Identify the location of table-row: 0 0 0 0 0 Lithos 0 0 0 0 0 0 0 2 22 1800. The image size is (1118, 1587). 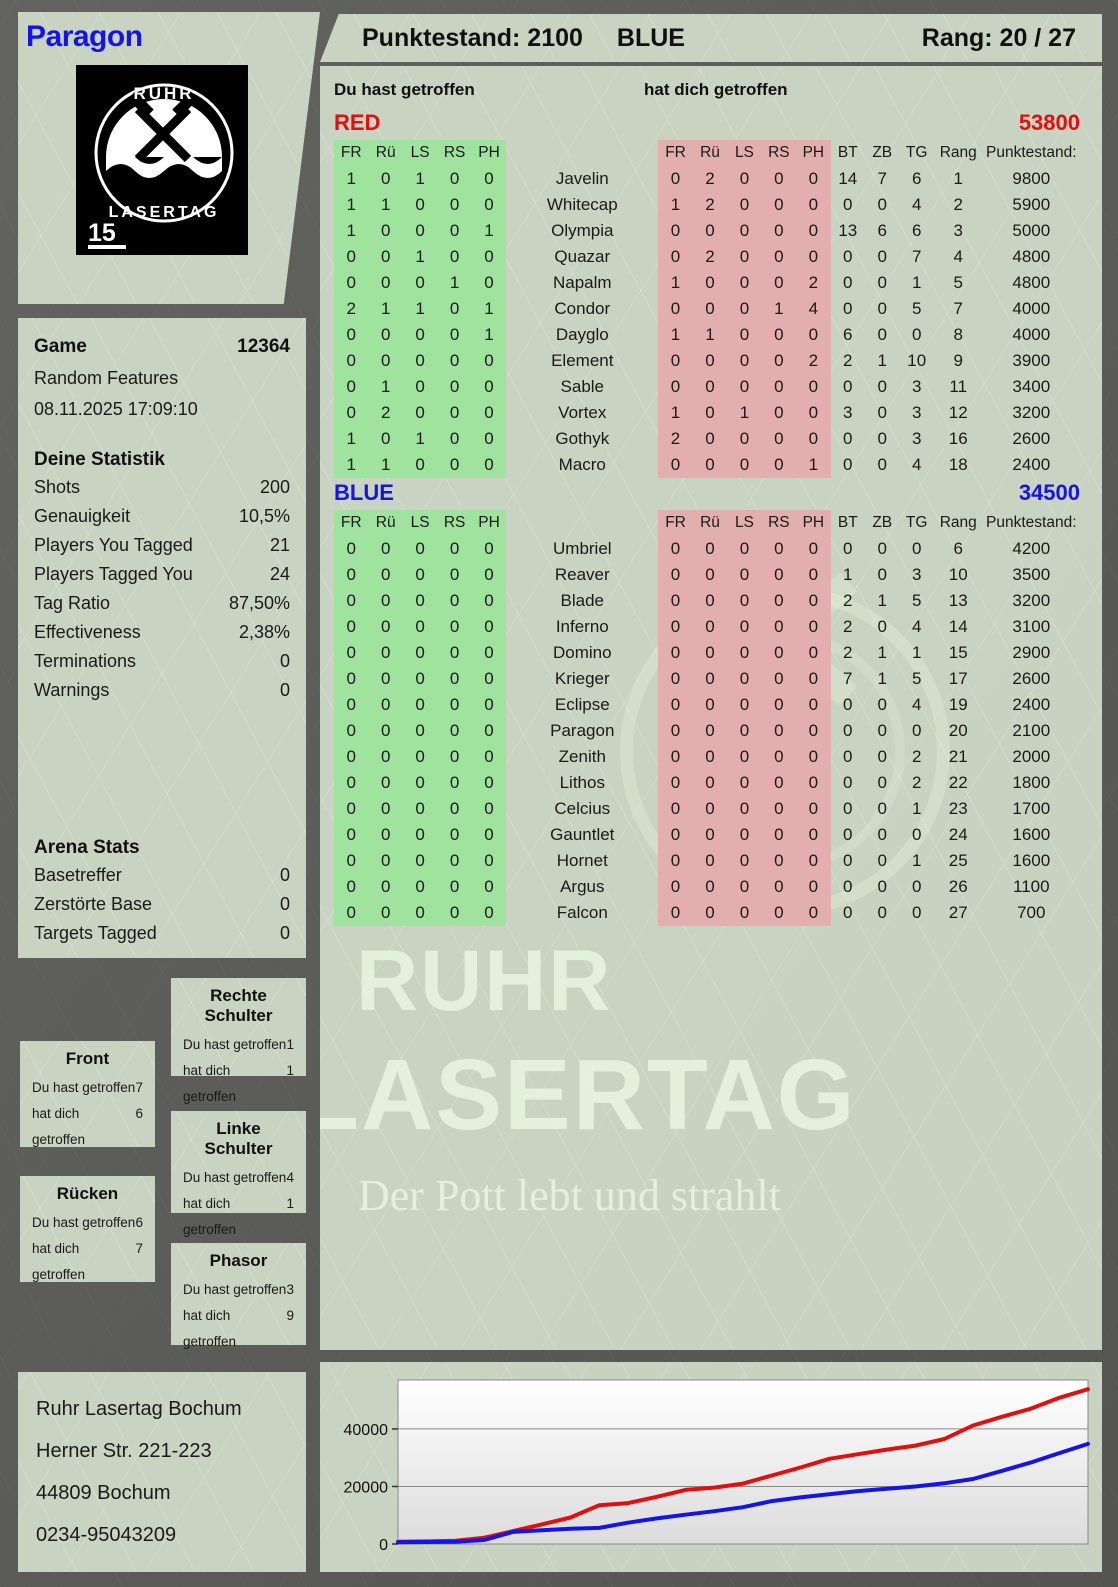
(707, 783).